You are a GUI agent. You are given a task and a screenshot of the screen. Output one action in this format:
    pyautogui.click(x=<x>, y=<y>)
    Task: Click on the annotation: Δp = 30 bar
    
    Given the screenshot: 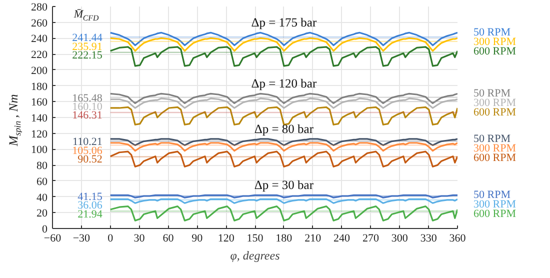 What is the action you would take?
    pyautogui.click(x=284, y=185)
    